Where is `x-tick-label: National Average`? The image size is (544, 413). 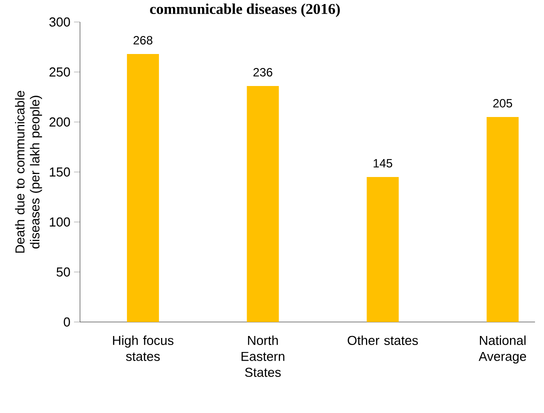 x-tick-label: National Average is located at coordinates (502, 350).